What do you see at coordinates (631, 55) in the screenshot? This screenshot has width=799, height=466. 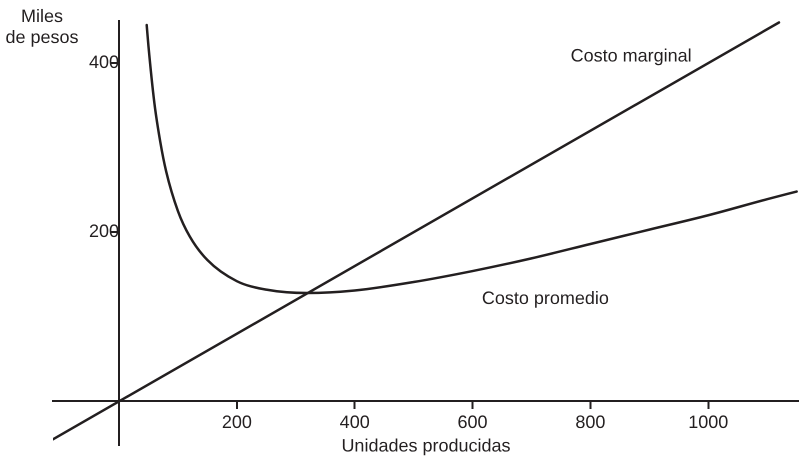 I see `series-label: Costo marginal` at bounding box center [631, 55].